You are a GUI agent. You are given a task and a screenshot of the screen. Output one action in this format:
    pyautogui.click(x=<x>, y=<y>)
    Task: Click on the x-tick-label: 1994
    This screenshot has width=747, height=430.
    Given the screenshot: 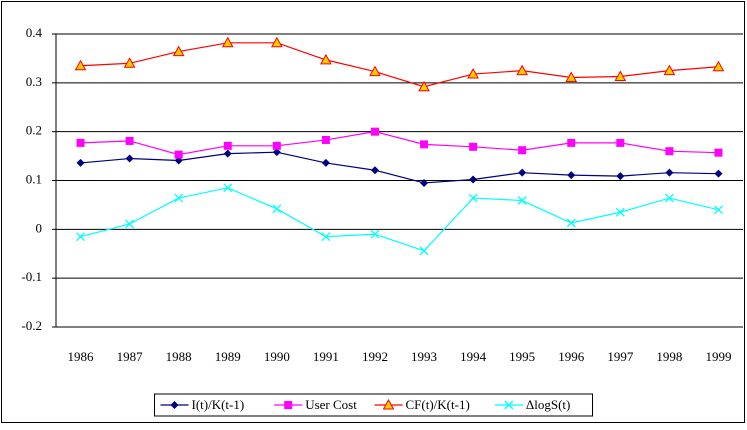 What is the action you would take?
    pyautogui.click(x=473, y=356)
    